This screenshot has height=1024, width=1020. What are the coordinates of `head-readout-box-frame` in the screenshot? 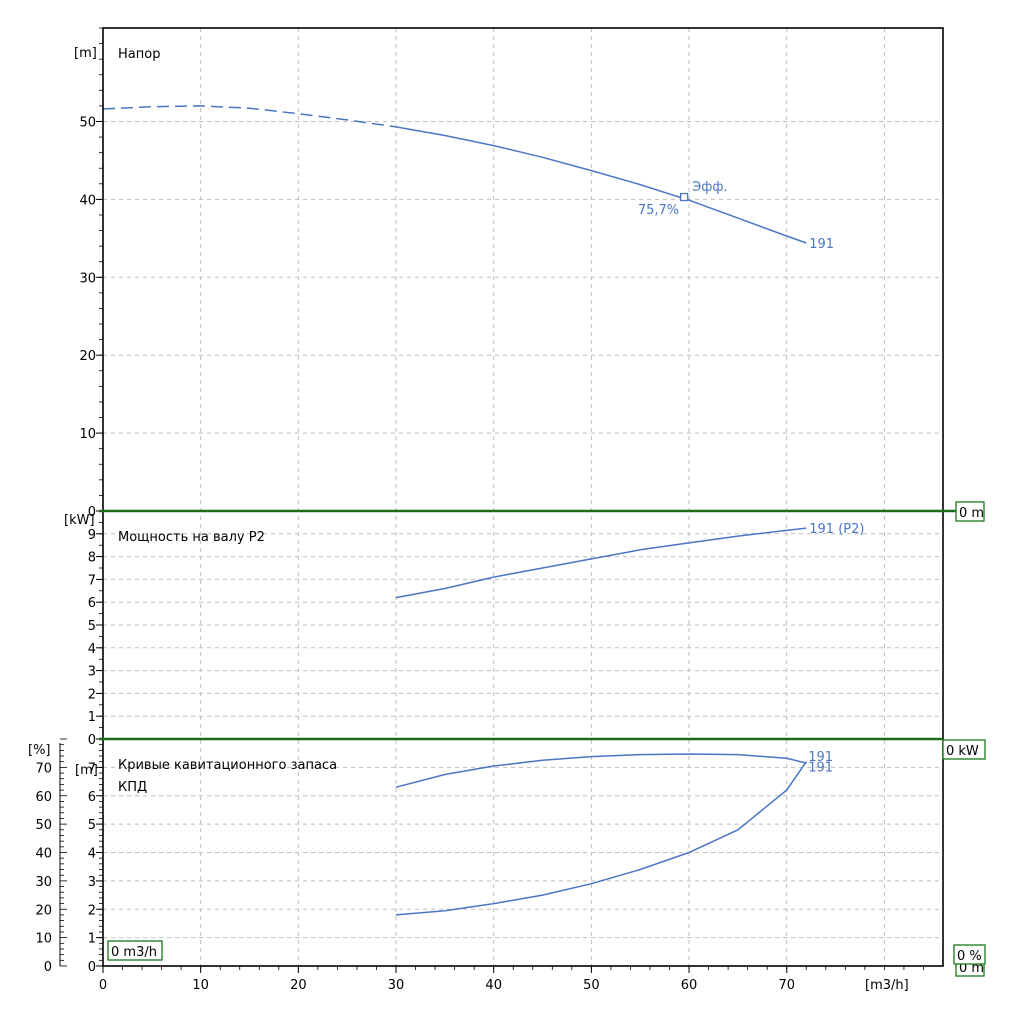 It's located at (970, 511).